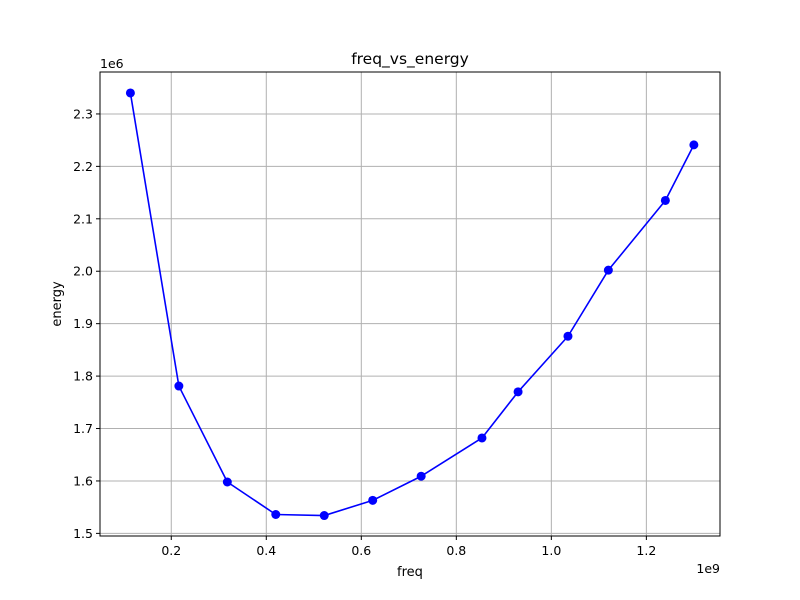 The height and width of the screenshot is (600, 800). Describe the element at coordinates (83, 480) in the screenshot. I see `y-tick-label: 1.6` at that location.